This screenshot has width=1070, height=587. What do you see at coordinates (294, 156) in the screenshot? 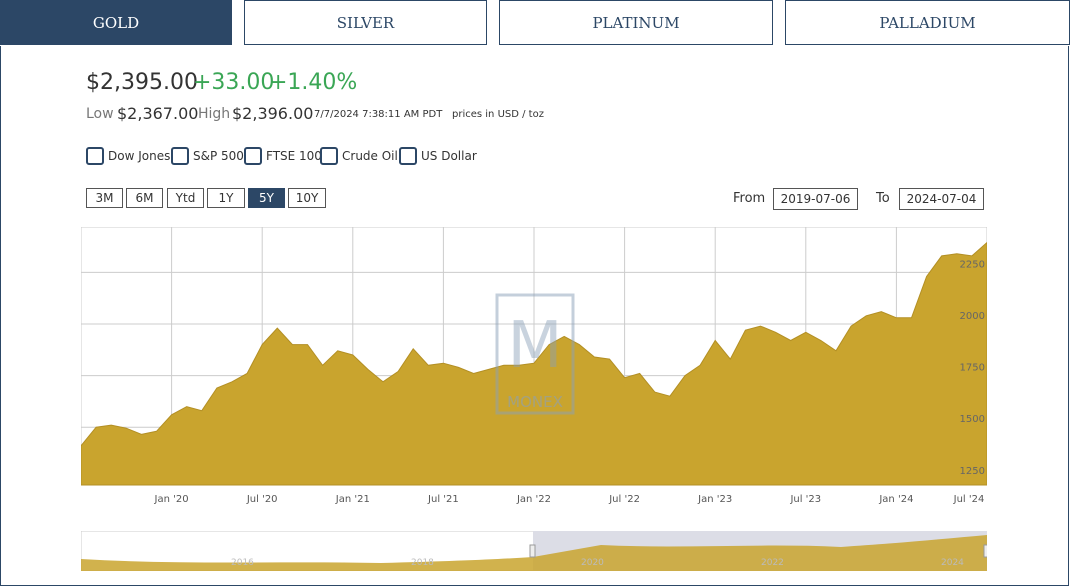
I see `checkbox-label: FTSE 100` at bounding box center [294, 156].